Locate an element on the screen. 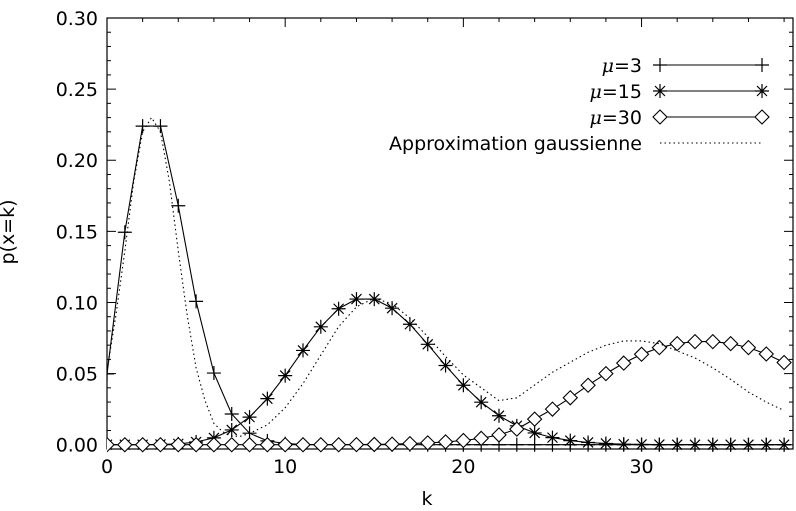  y-tick-label: 0.25 is located at coordinates (77, 90).